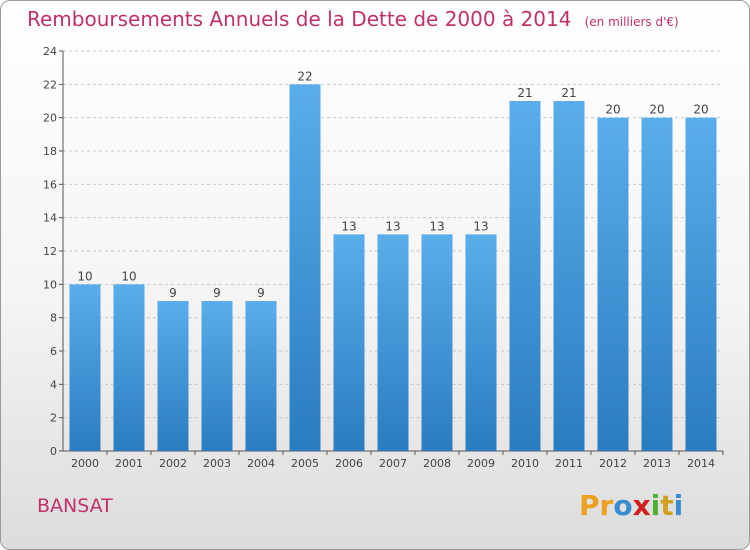  What do you see at coordinates (613, 463) in the screenshot?
I see `x-tick-label: 2012` at bounding box center [613, 463].